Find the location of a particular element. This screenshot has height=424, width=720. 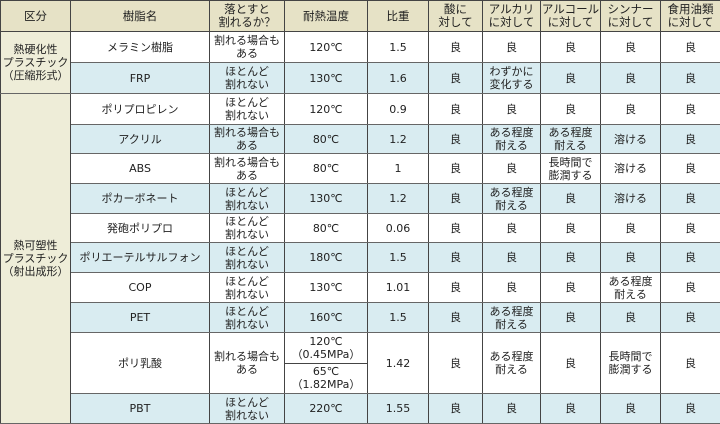

name-cell: ポリ乳酸 is located at coordinates (140, 363).